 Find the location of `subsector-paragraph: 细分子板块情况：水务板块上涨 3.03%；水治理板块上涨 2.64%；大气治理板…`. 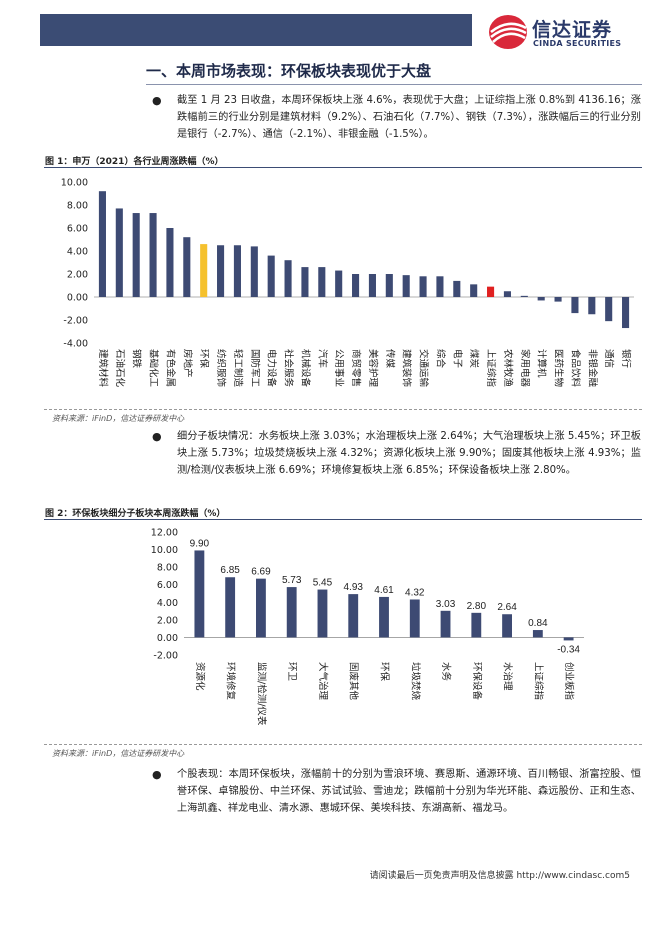

subsector-paragraph: 细分子板块情况：水务板块上涨 3.03%；水治理板块上涨 2.64%；大气治理板… is located at coordinates (409, 453).